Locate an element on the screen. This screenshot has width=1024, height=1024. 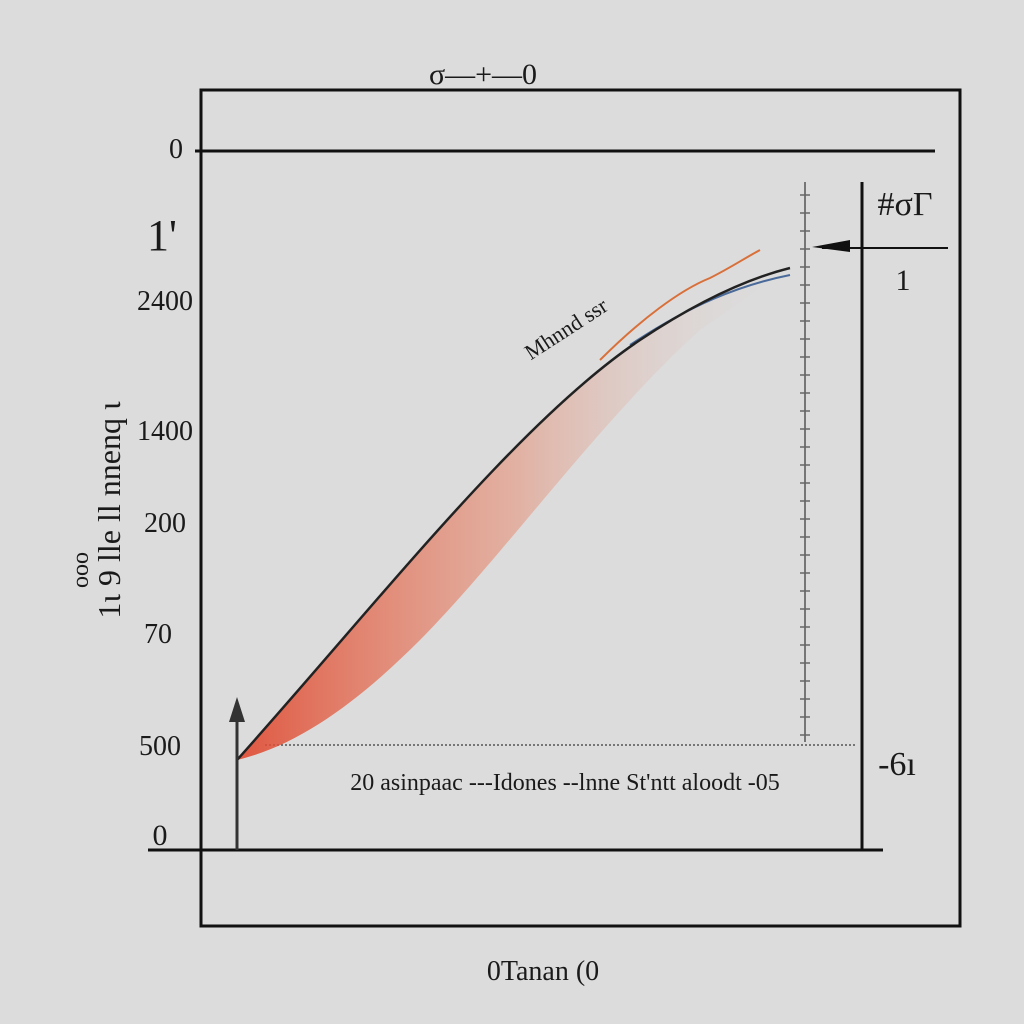
left-label: 200 is located at coordinates (165, 523).